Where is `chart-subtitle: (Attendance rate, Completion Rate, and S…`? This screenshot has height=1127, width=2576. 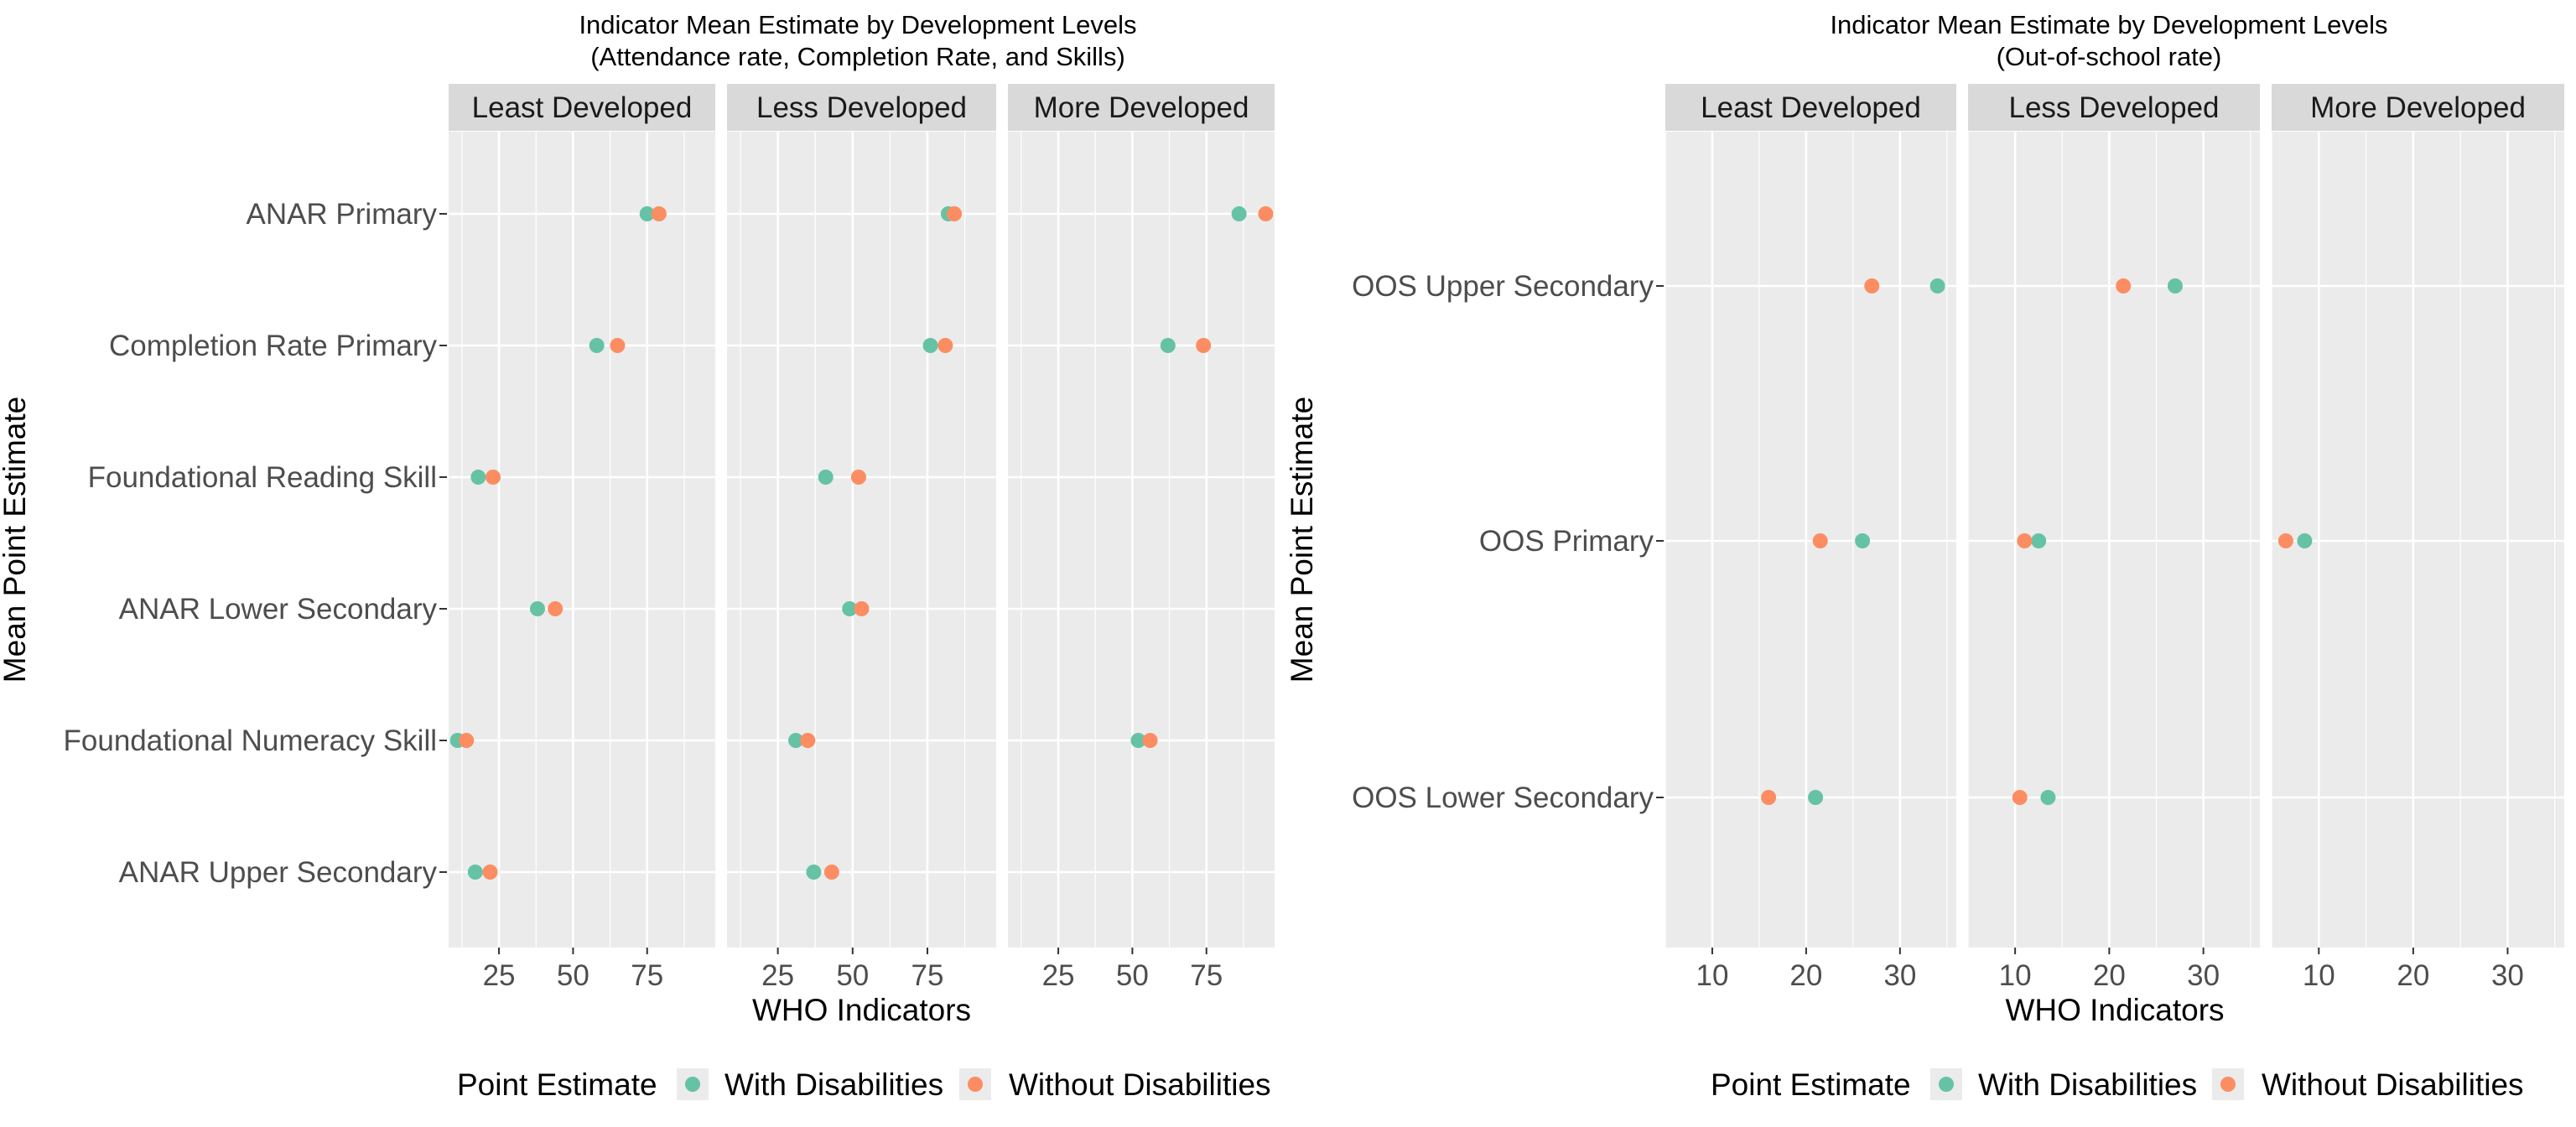 chart-subtitle: (Attendance rate, Completion Rate, and S… is located at coordinates (857, 56).